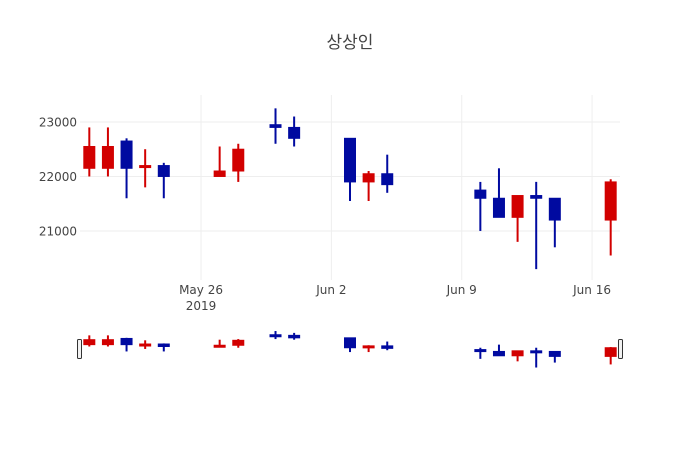 This screenshot has width=700, height=454. I want to click on range-slider, so click(350, 349).